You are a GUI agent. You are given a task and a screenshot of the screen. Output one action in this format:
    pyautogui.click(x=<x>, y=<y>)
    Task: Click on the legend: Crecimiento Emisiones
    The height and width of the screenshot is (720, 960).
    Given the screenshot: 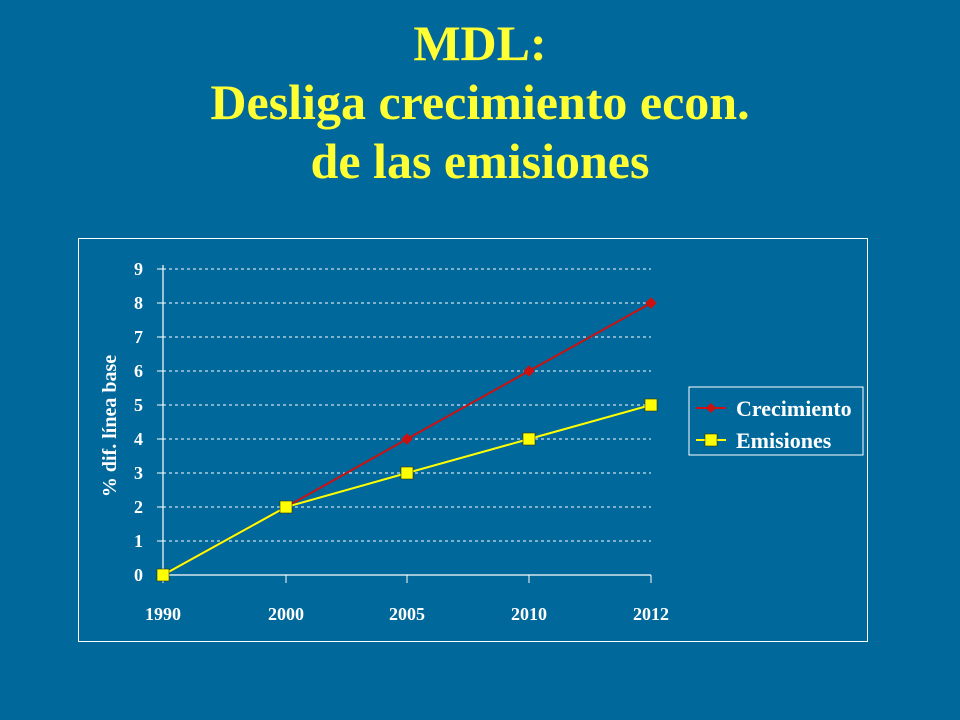 What is the action you would take?
    pyautogui.click(x=776, y=421)
    